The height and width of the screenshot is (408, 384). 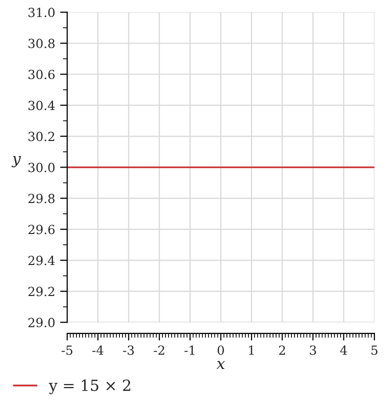 I want to click on y-tick-label: 29.6, so click(x=41, y=229).